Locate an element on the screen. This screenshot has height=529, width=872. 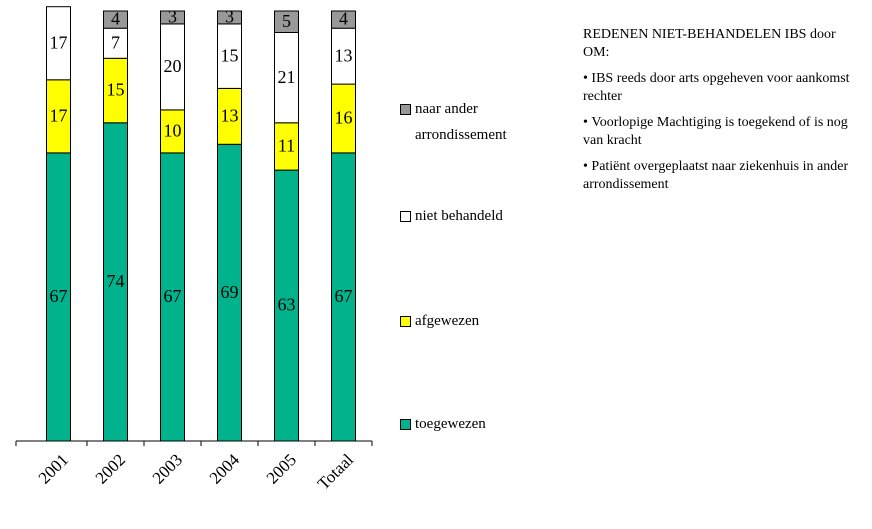
x-tick-label: Totaal is located at coordinates (335, 471).